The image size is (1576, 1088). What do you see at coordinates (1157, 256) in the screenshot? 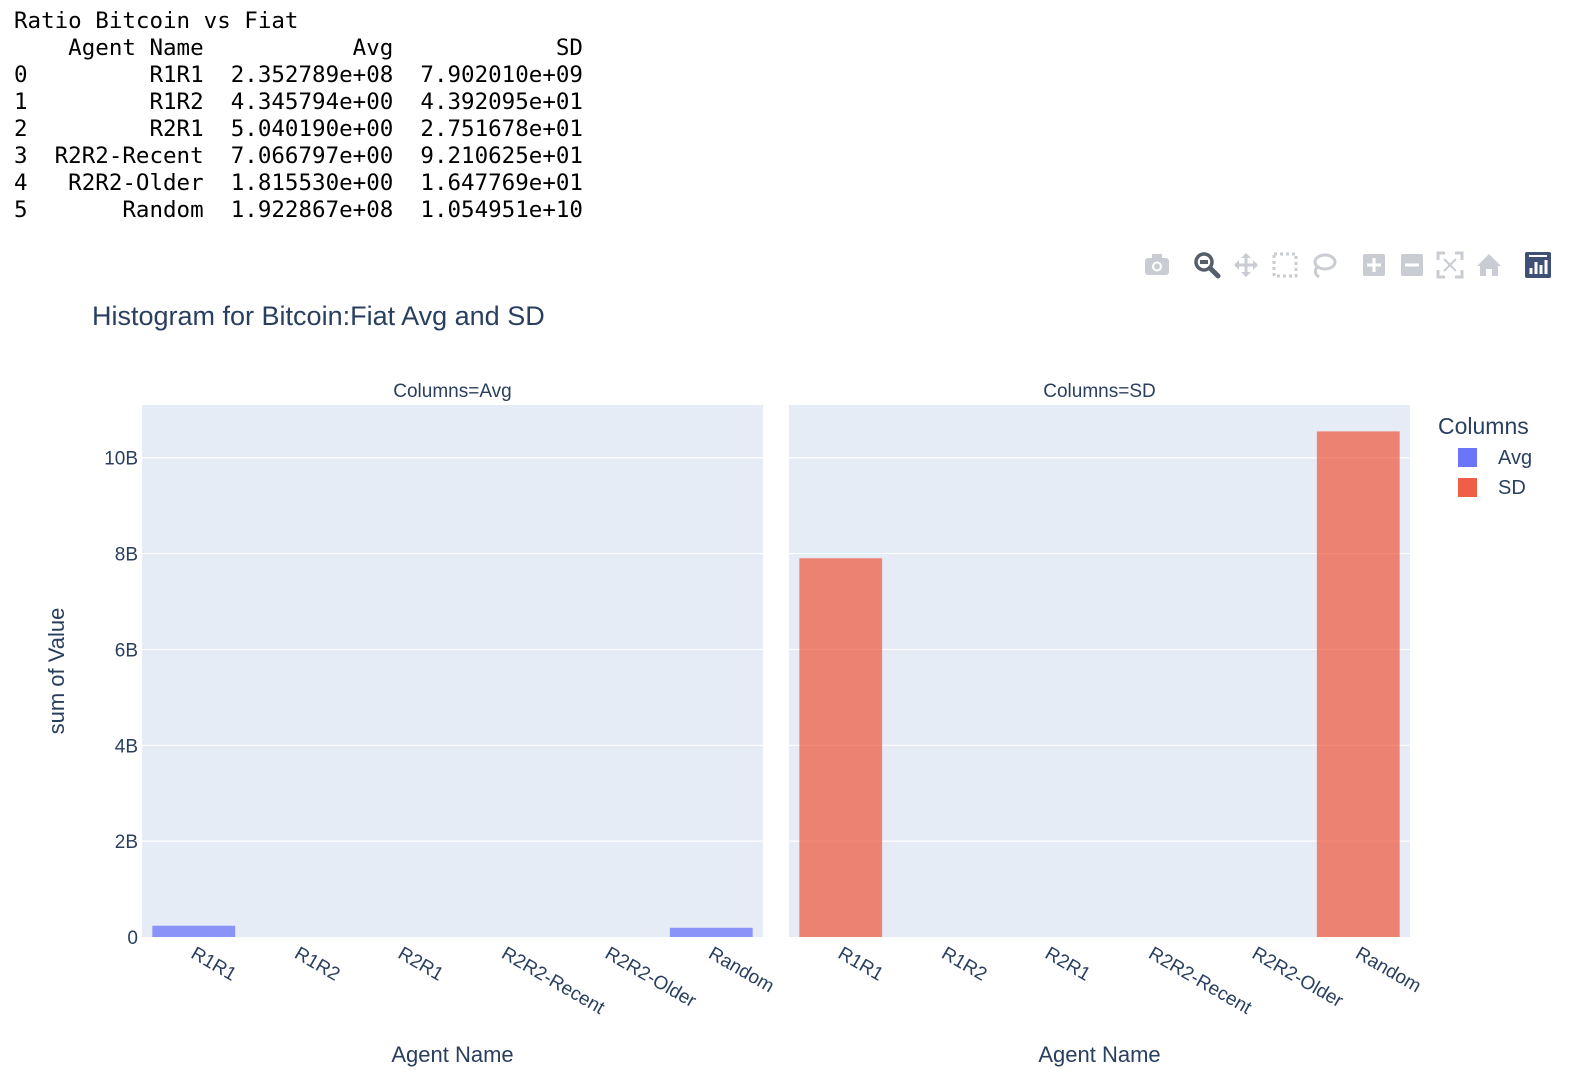
I see `camera-top` at bounding box center [1157, 256].